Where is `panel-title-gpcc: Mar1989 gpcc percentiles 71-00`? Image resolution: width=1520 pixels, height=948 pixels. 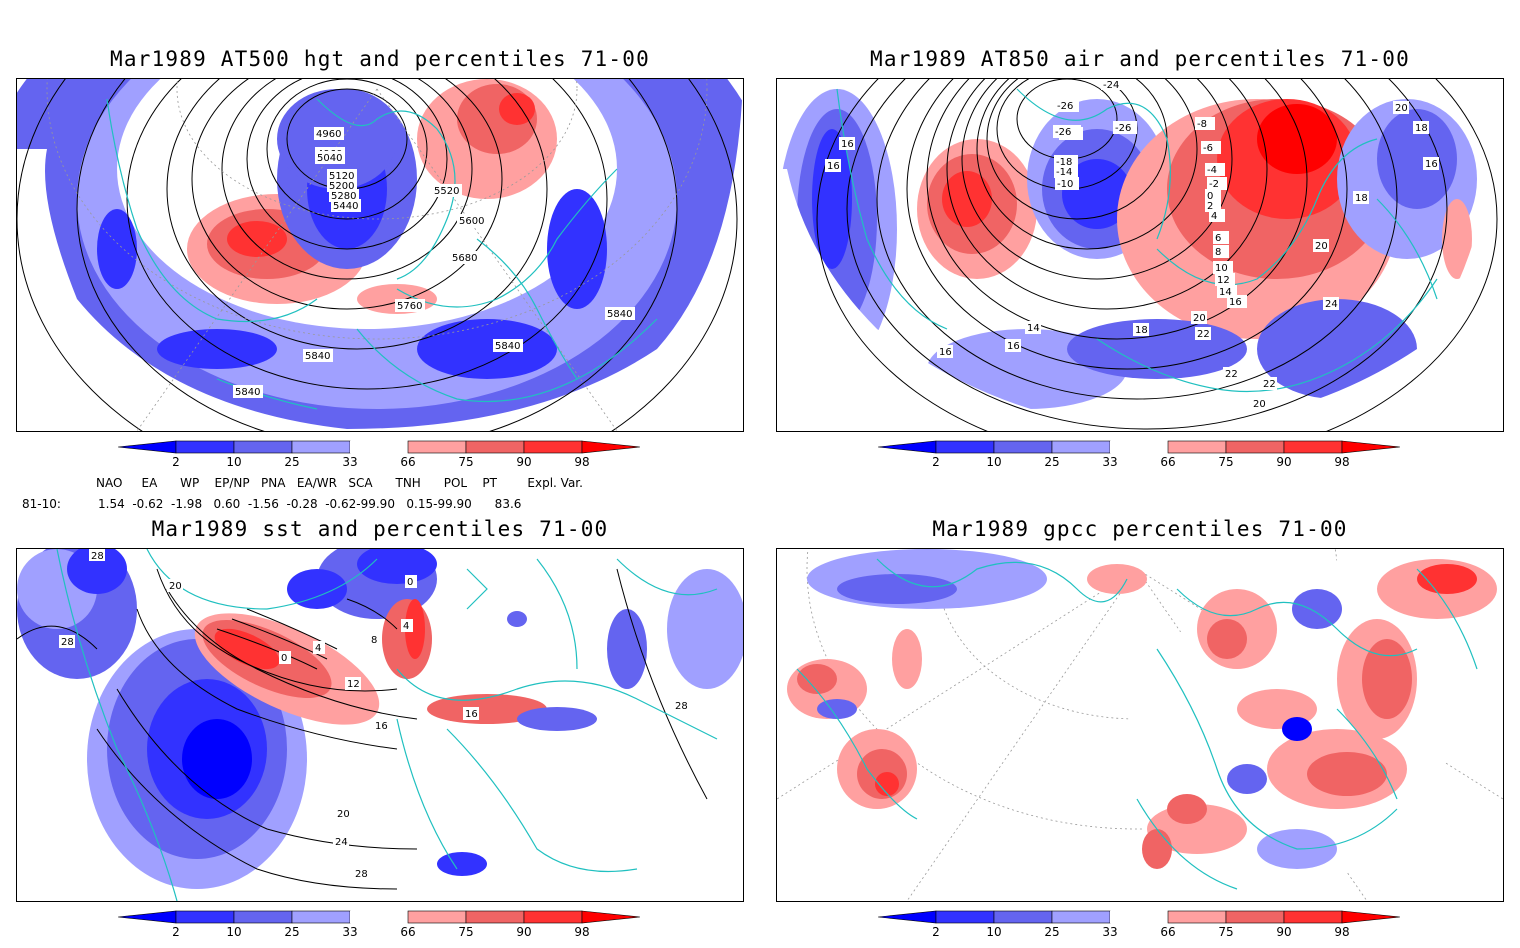 panel-title-gpcc: Mar1989 gpcc percentiles 71-00 is located at coordinates (1140, 529).